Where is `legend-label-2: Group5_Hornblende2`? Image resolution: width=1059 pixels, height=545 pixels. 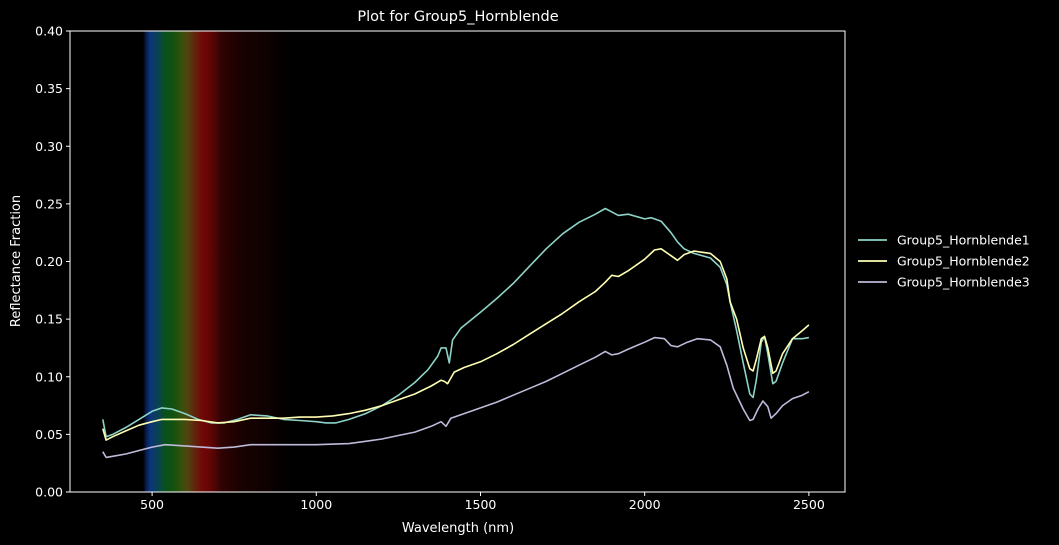 legend-label-2: Group5_Hornblende2 is located at coordinates (963, 261).